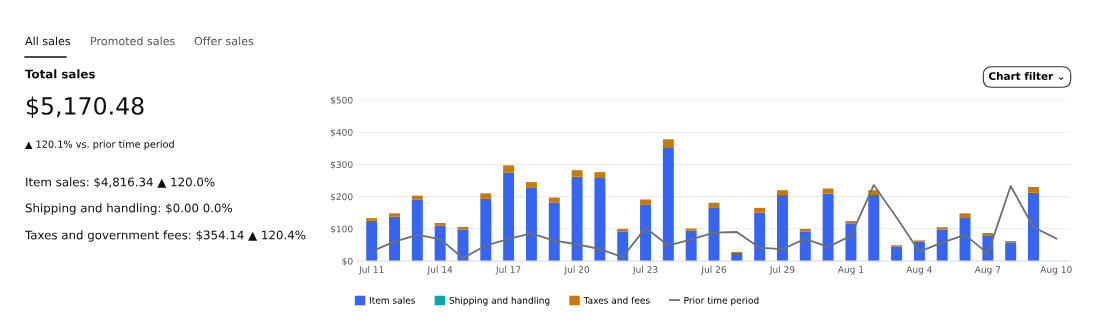  What do you see at coordinates (645, 270) in the screenshot?
I see `x-tick-label: Jul 23` at bounding box center [645, 270].